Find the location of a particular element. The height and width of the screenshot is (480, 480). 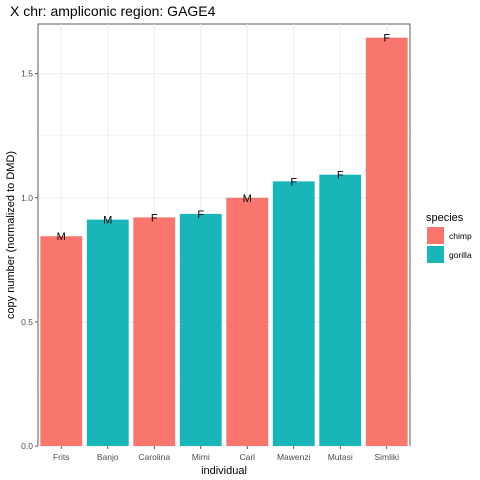

bar-label-mutasi: F is located at coordinates (340, 176).